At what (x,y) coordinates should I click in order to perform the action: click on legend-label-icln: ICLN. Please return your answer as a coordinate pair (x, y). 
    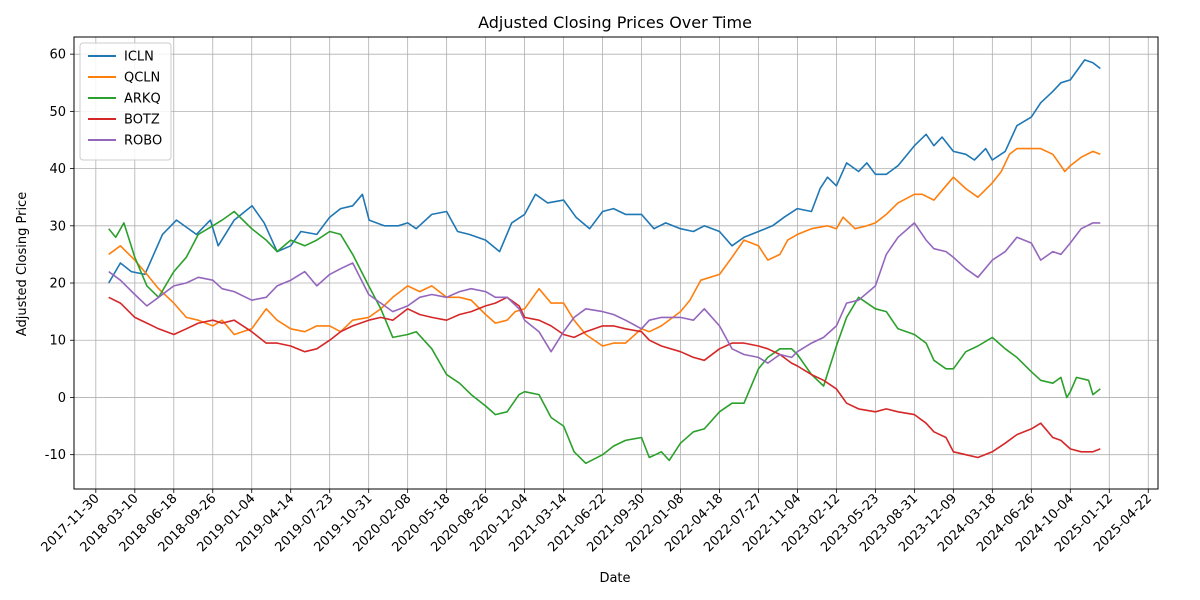
    Looking at the image, I should click on (139, 57).